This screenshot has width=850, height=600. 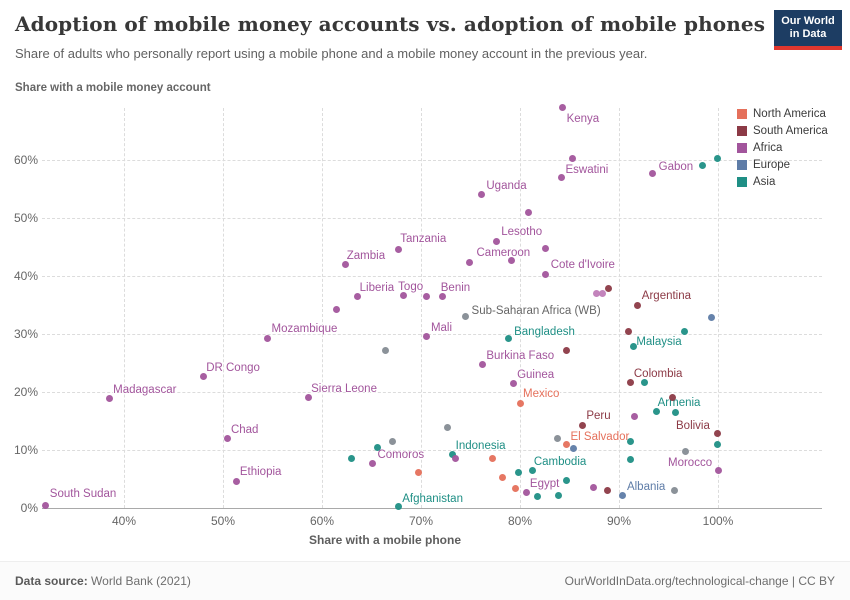 What do you see at coordinates (717, 433) in the screenshot?
I see `data-point-bolivia` at bounding box center [717, 433].